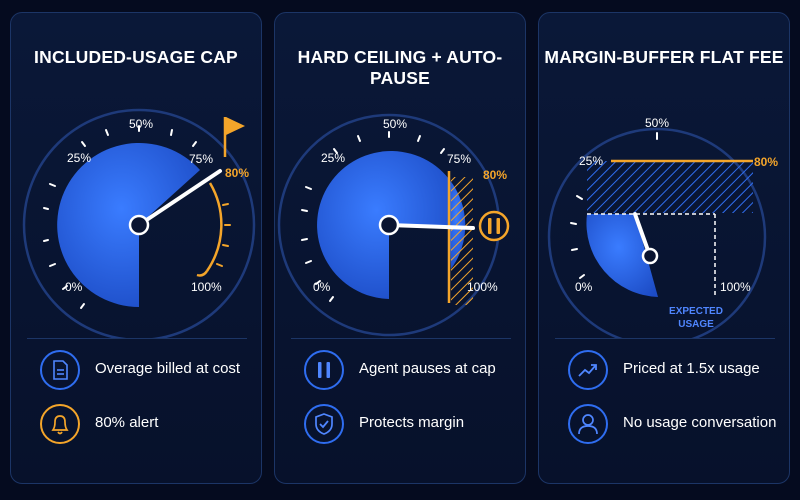  What do you see at coordinates (60, 370) in the screenshot?
I see `document-icon` at bounding box center [60, 370].